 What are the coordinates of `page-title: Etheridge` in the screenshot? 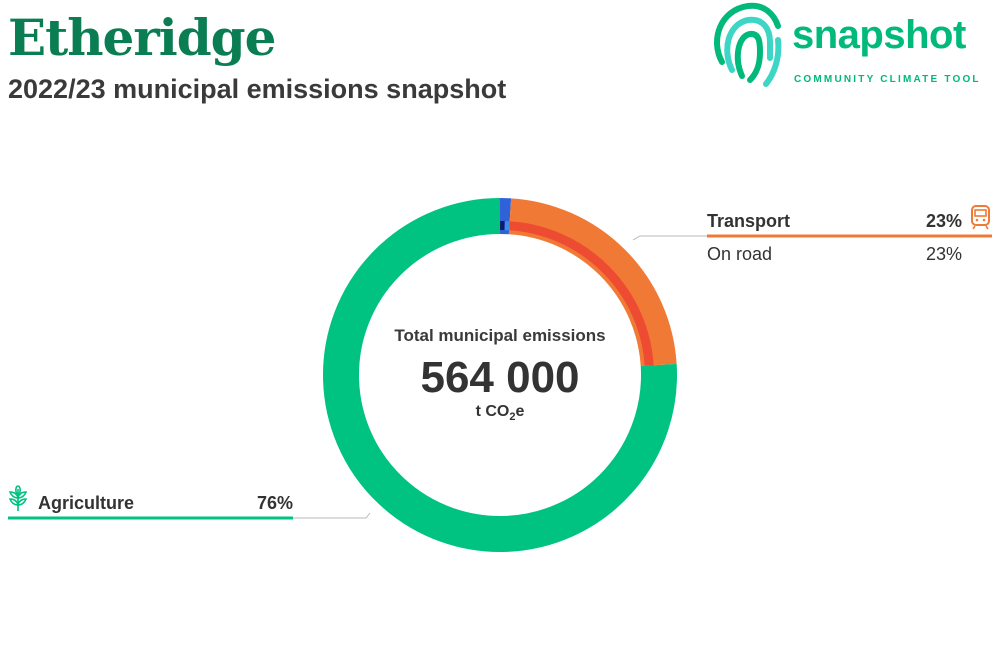 It's located at (142, 37).